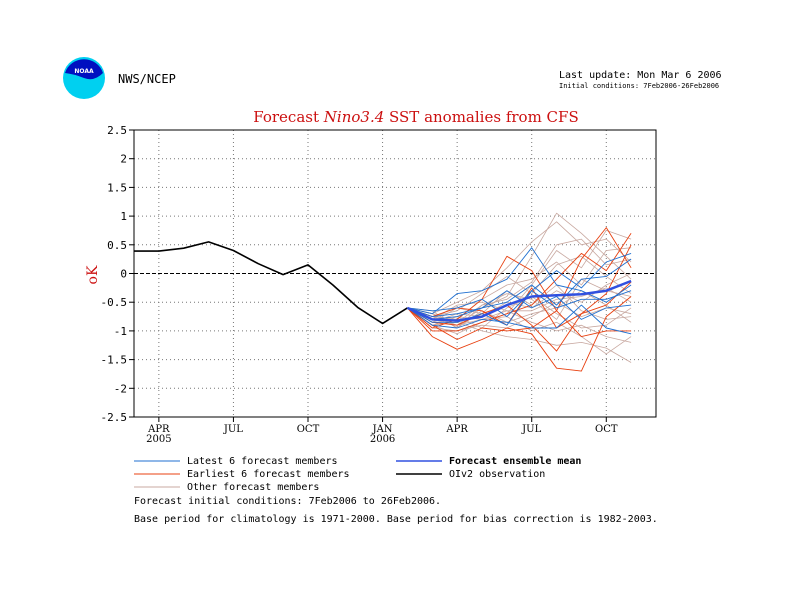 This screenshot has width=792, height=612. Describe the element at coordinates (117, 274) in the screenshot. I see `y-axis: 2.5 2 1.5 1 0.5 0 -0.5 -1 -1.5 -2 -2.5` at that location.